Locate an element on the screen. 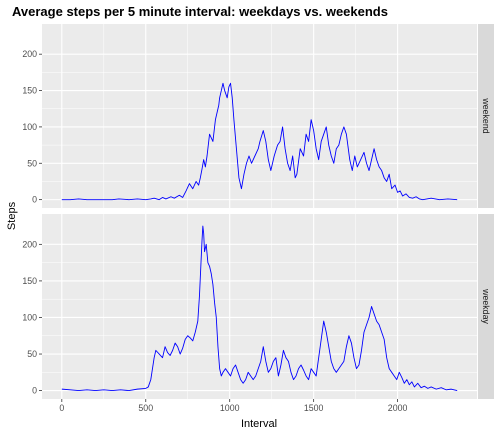  y-axis-title: Steps is located at coordinates (12, 215).